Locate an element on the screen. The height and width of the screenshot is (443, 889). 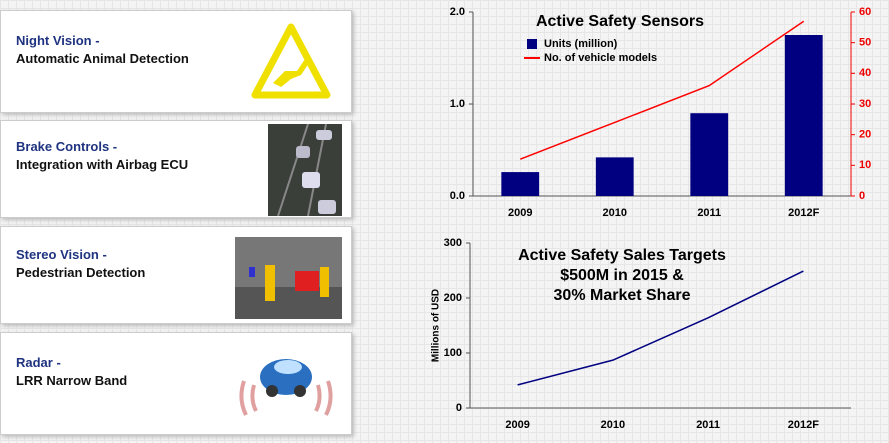
radar-icon is located at coordinates (286, 387).